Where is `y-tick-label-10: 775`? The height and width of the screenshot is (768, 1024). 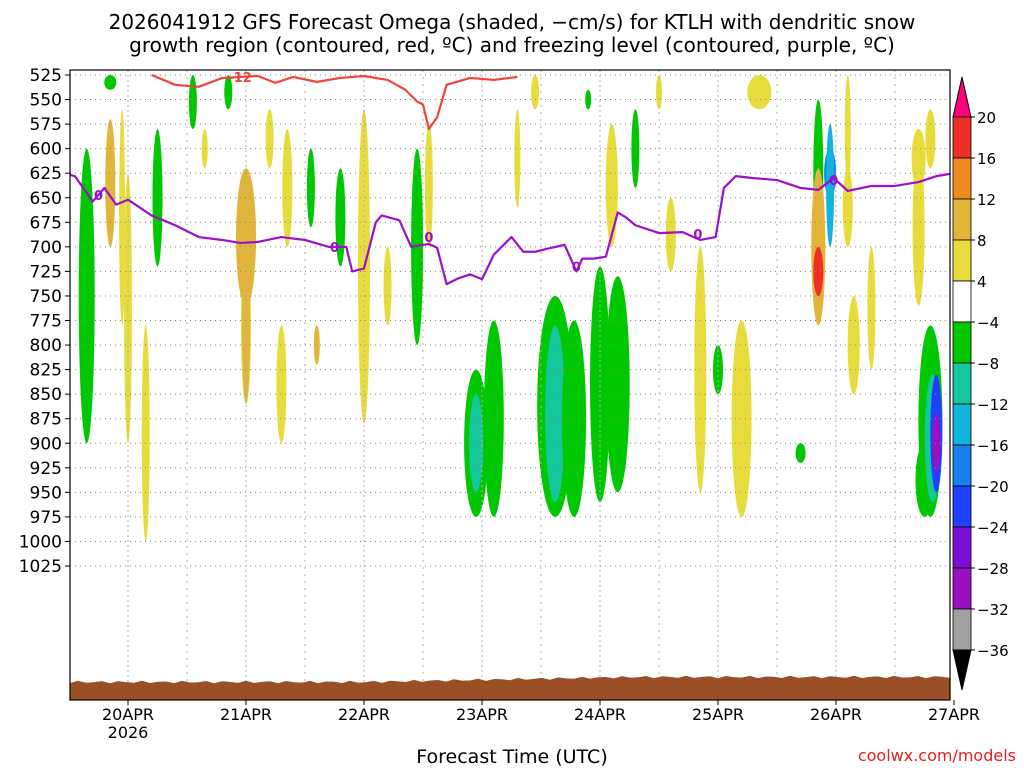 y-tick-label-10: 775 is located at coordinates (46, 322).